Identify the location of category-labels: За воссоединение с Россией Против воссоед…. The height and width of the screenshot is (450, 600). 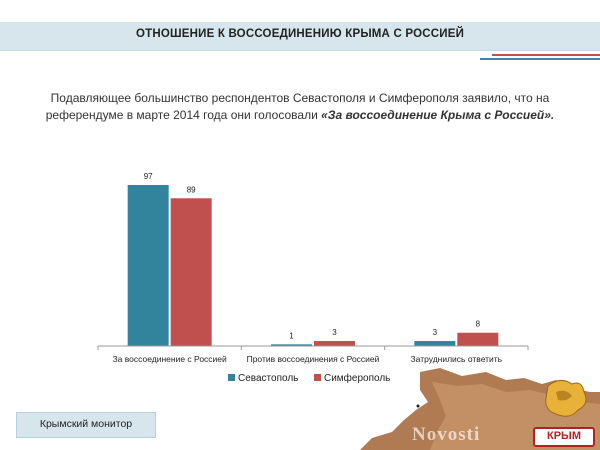
(308, 359).